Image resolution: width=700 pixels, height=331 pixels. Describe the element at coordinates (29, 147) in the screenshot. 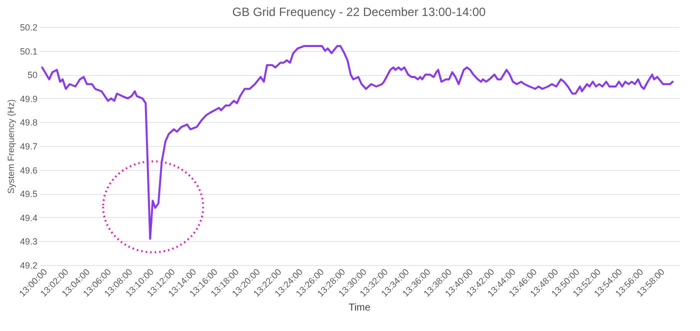

I see `y-tick-label: 49.7` at that location.